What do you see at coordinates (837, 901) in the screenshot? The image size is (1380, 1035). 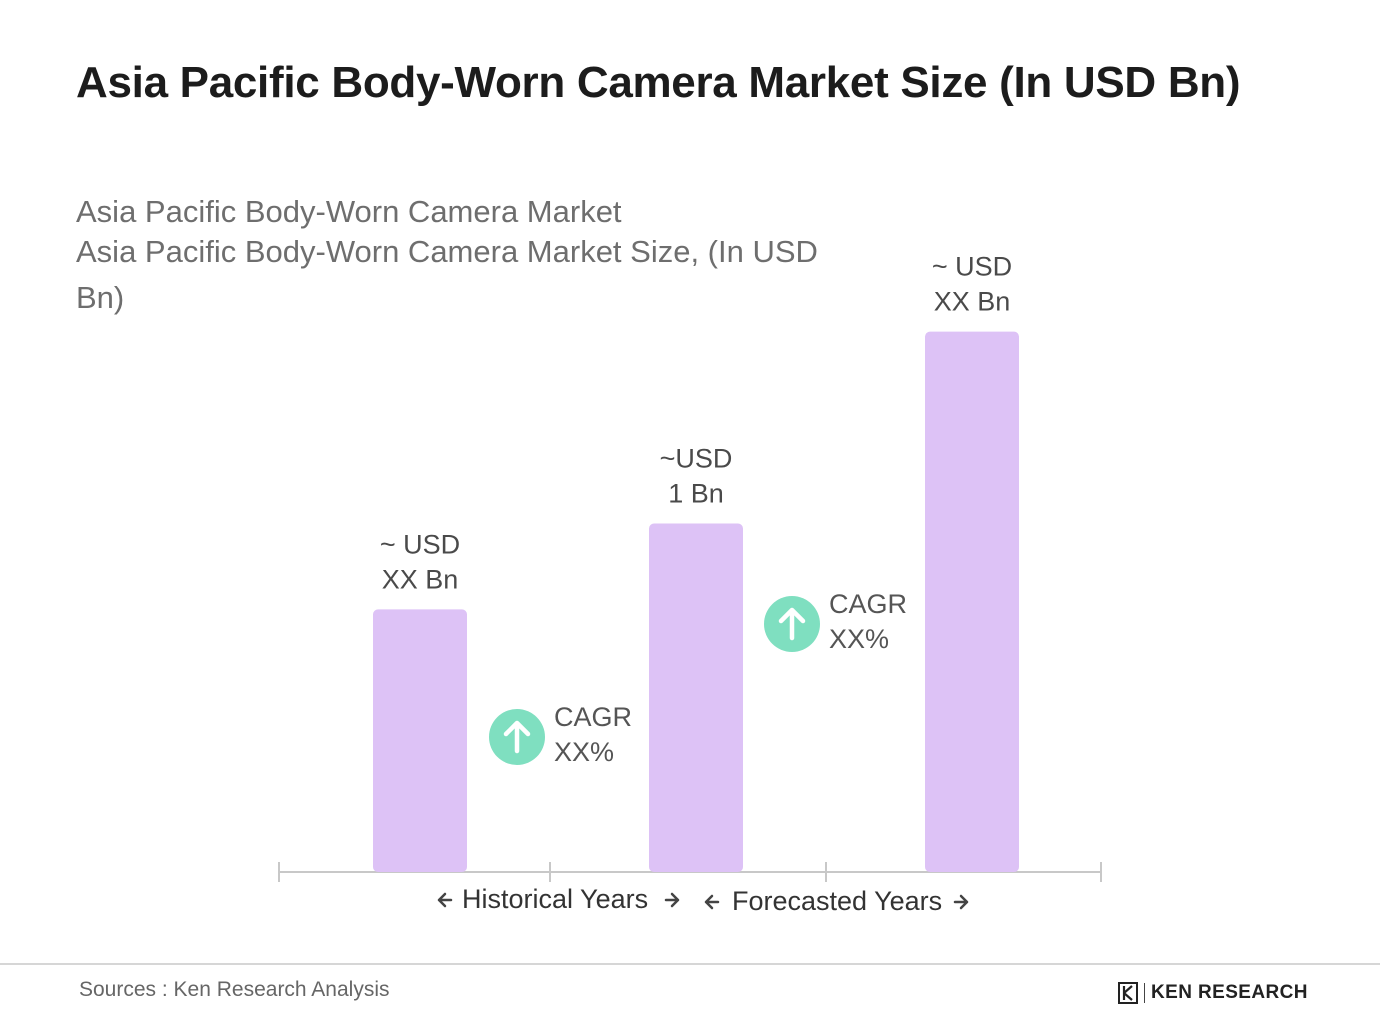 I see `forecasted-years-label: Forecasted Years` at bounding box center [837, 901].